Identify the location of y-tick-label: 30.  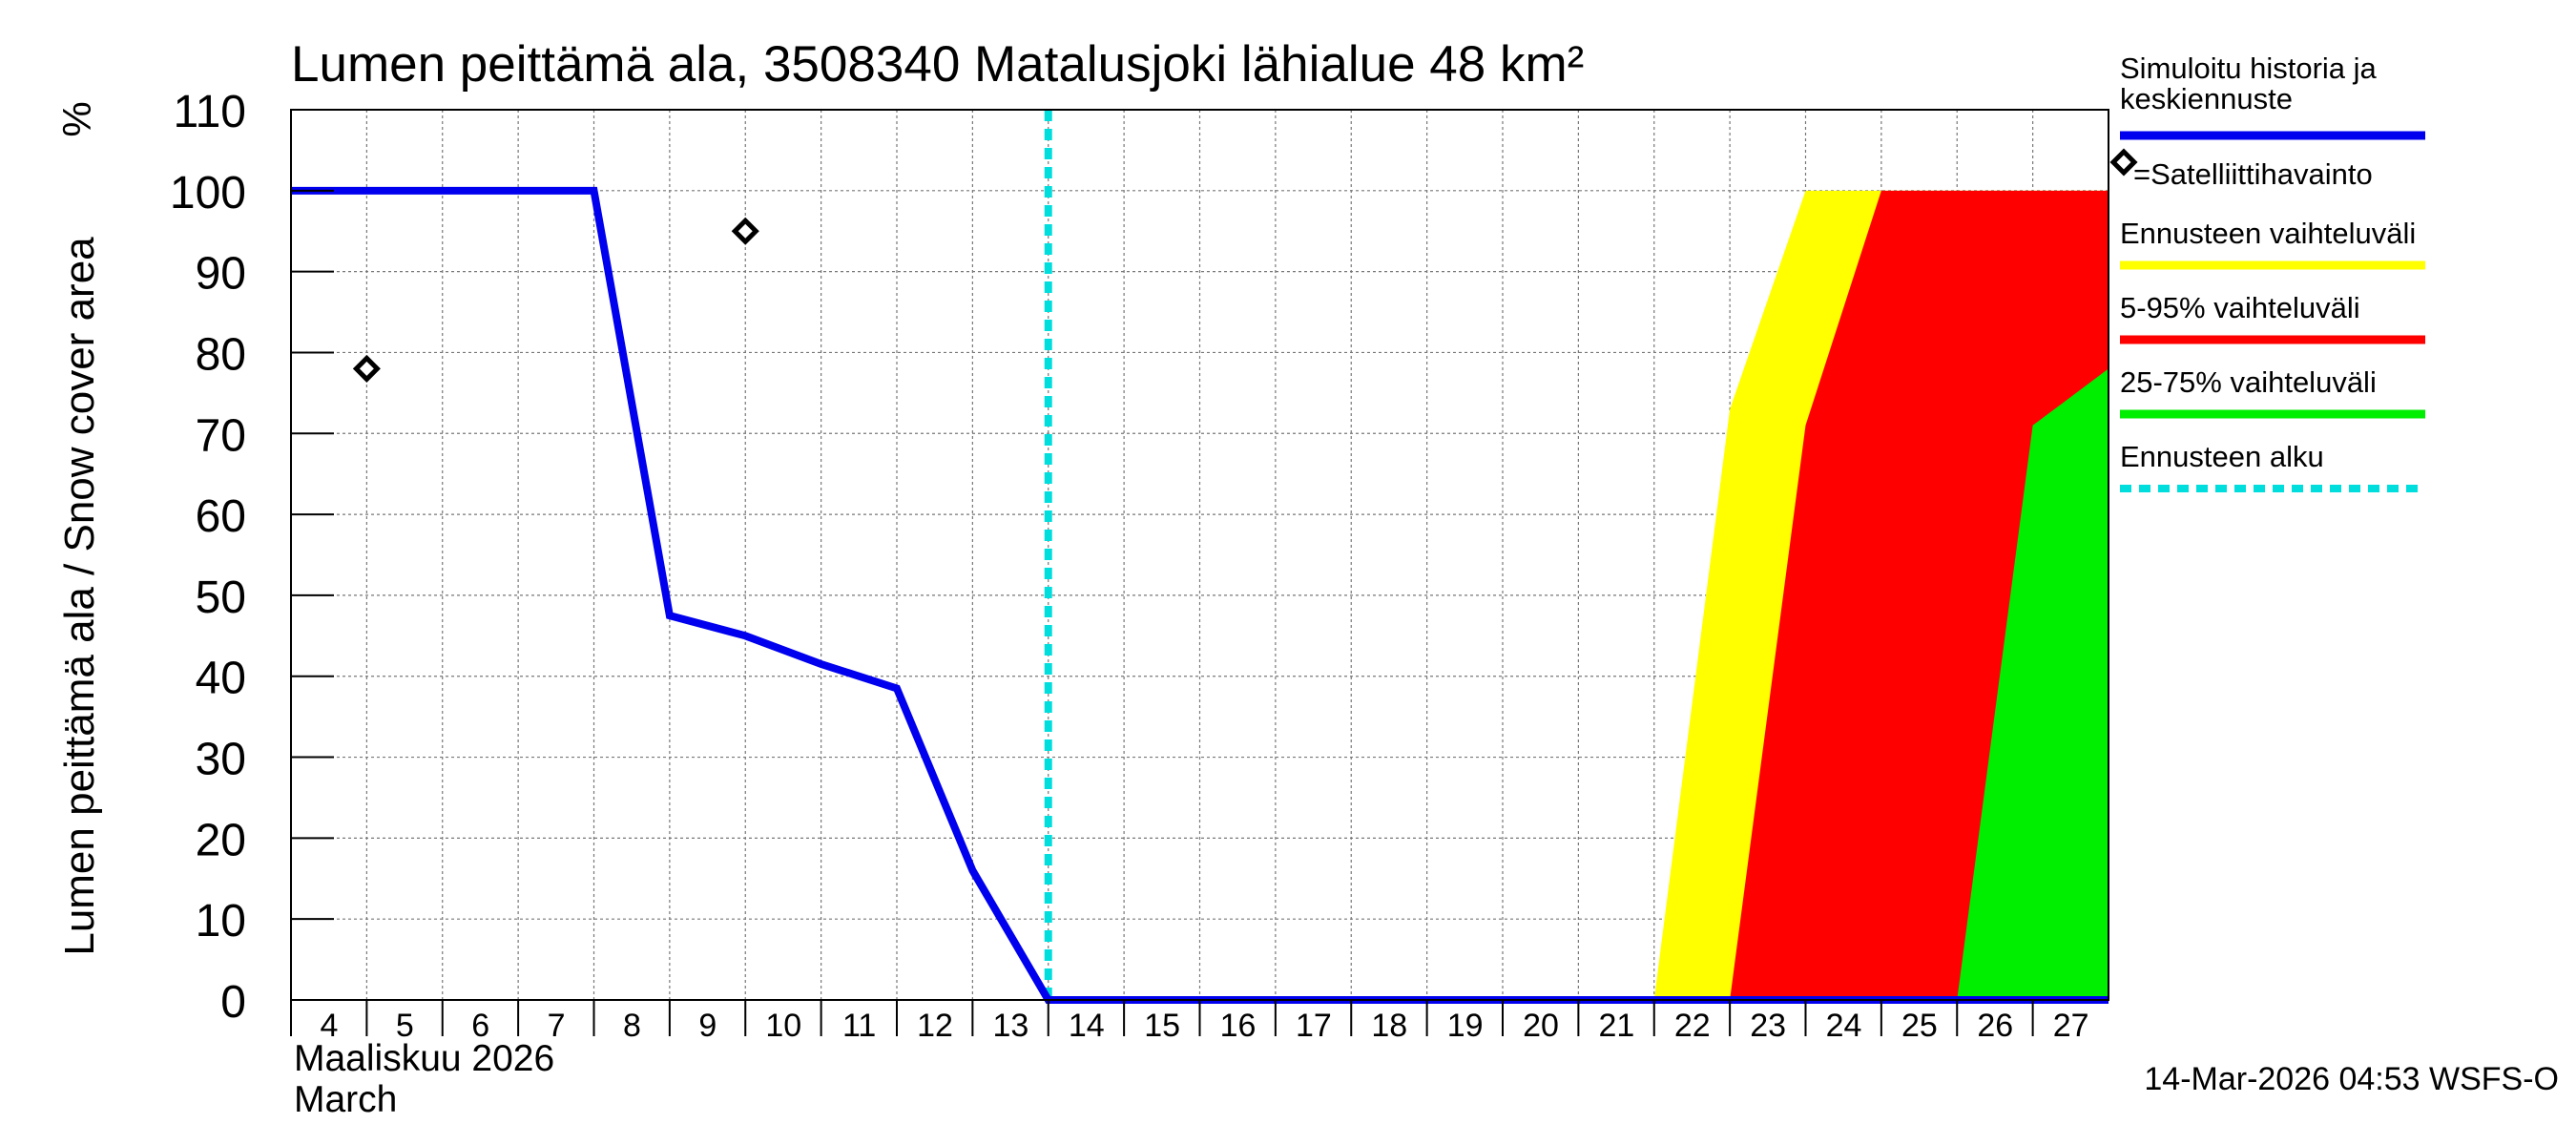
(221, 760).